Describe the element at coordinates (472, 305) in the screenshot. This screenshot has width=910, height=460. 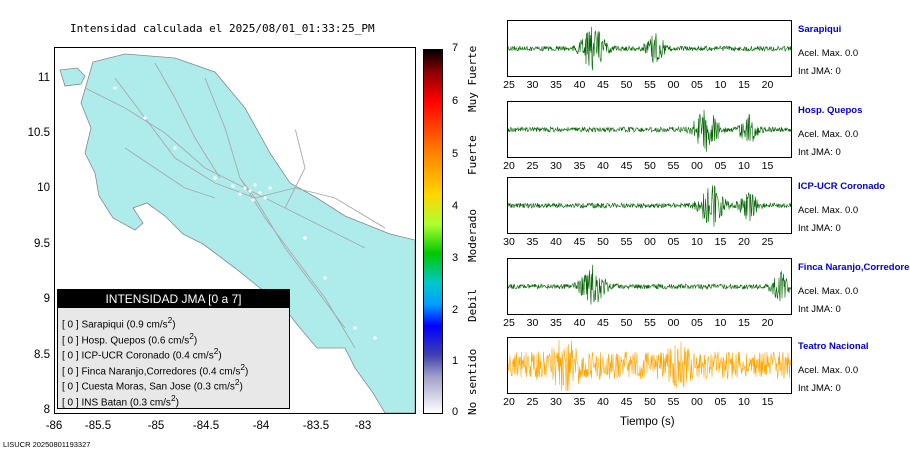
I see `colorbar-label: Debil` at that location.